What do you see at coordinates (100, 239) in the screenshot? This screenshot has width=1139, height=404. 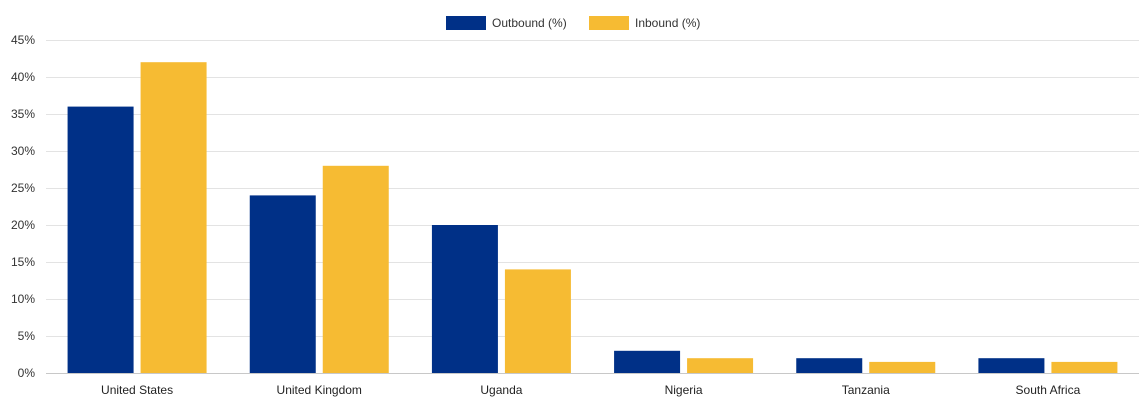 I see `bar-outbound-united-states` at bounding box center [100, 239].